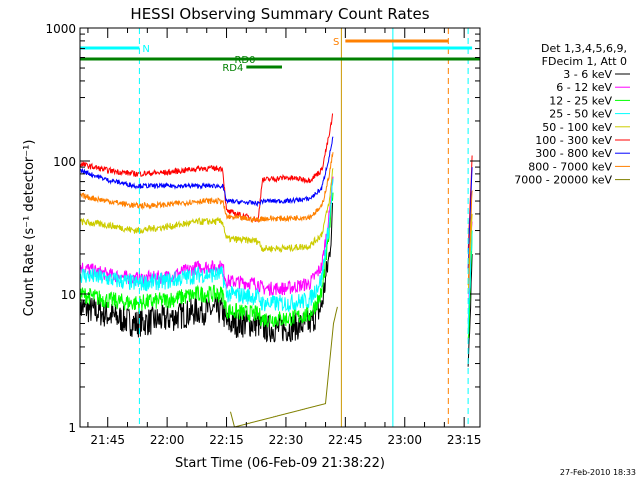  Describe the element at coordinates (286, 440) in the screenshot. I see `x-tick-label: 22:30` at that location.